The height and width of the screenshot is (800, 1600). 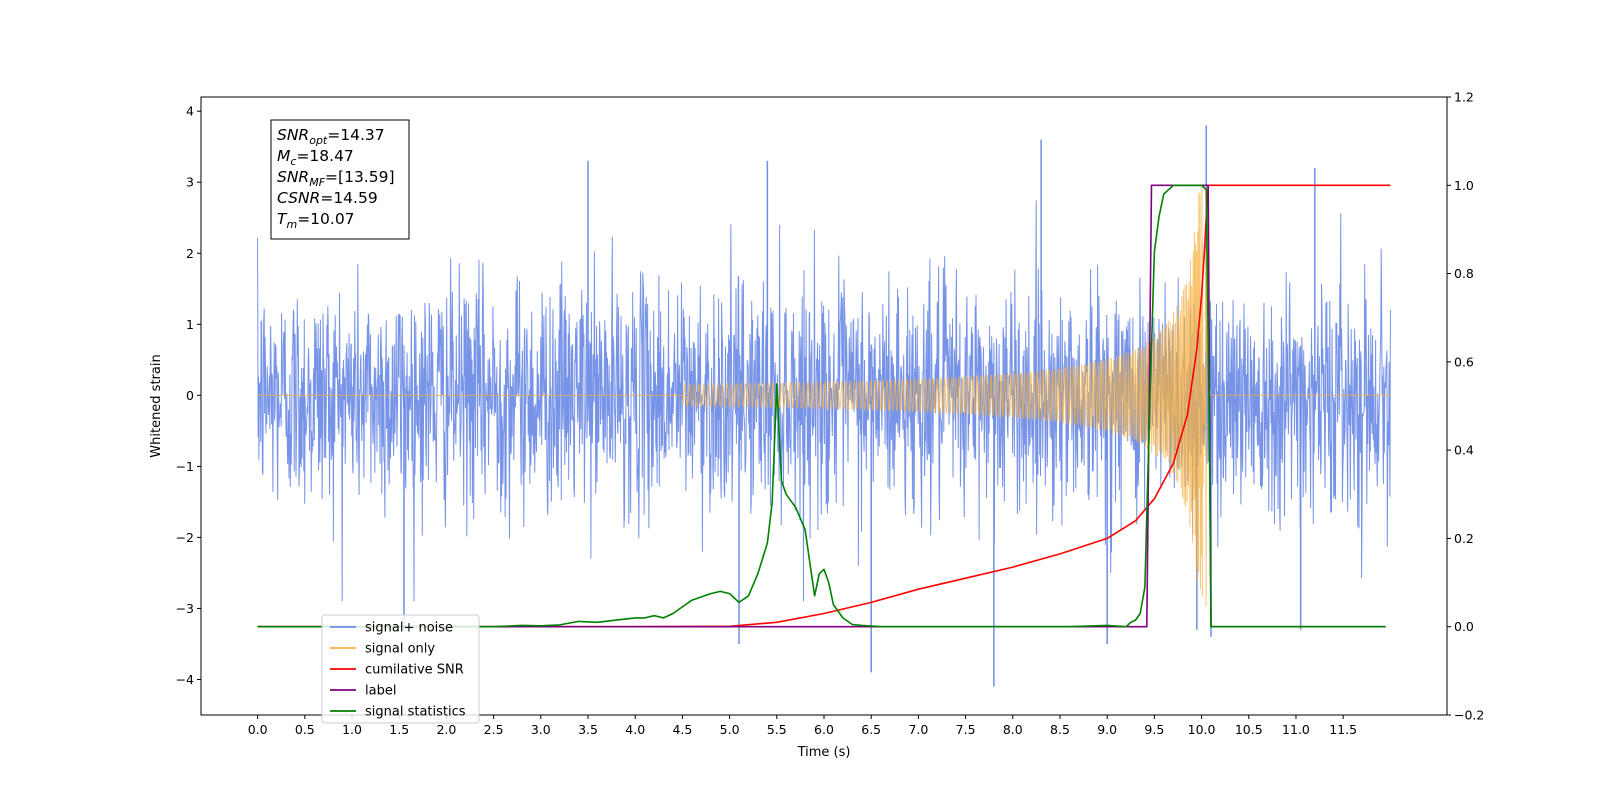 What do you see at coordinates (1464, 538) in the screenshot?
I see `y2-tick-label: 0.2` at bounding box center [1464, 538].